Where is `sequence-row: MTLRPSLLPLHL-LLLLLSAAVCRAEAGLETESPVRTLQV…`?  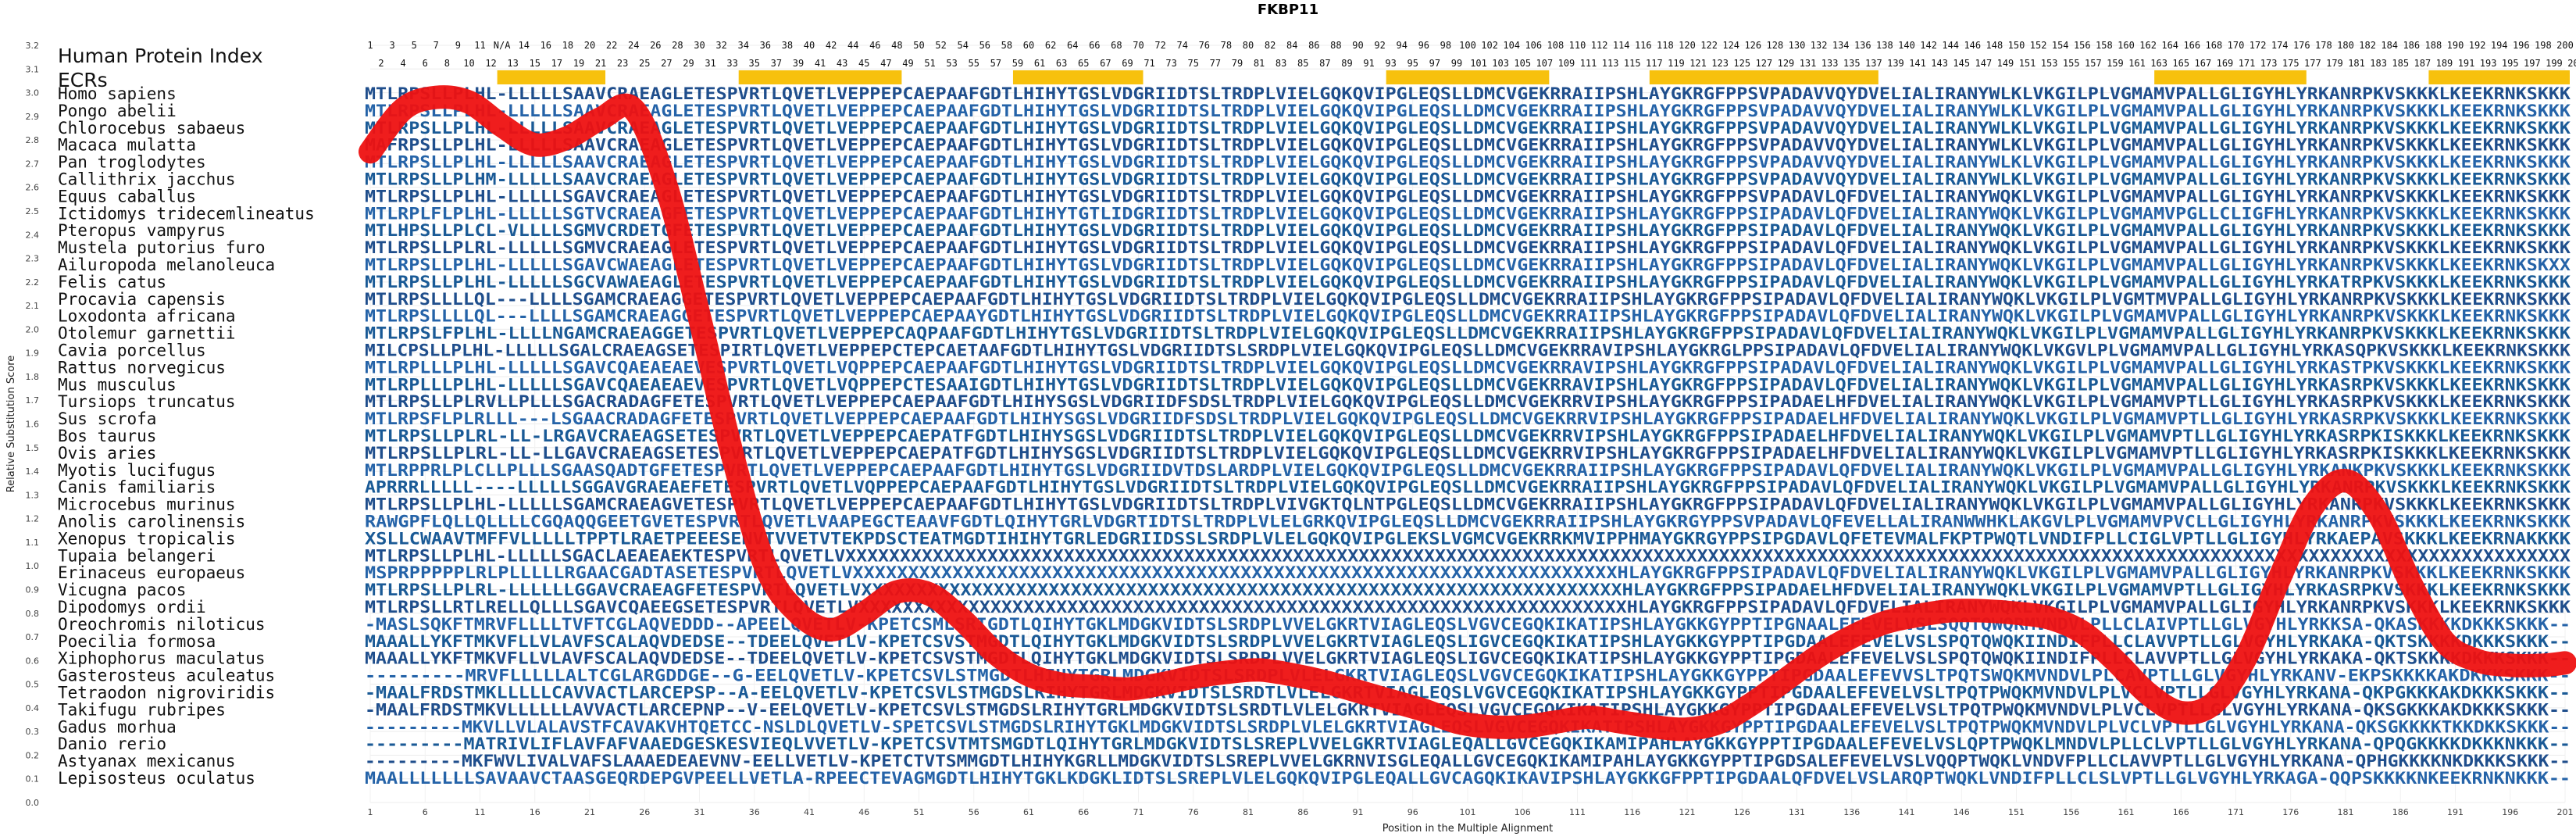 sequence-row: MTLRPSLLPLHL-LLLLLSAAVCRAEAGLETESPVRTLQV… is located at coordinates (1468, 162).